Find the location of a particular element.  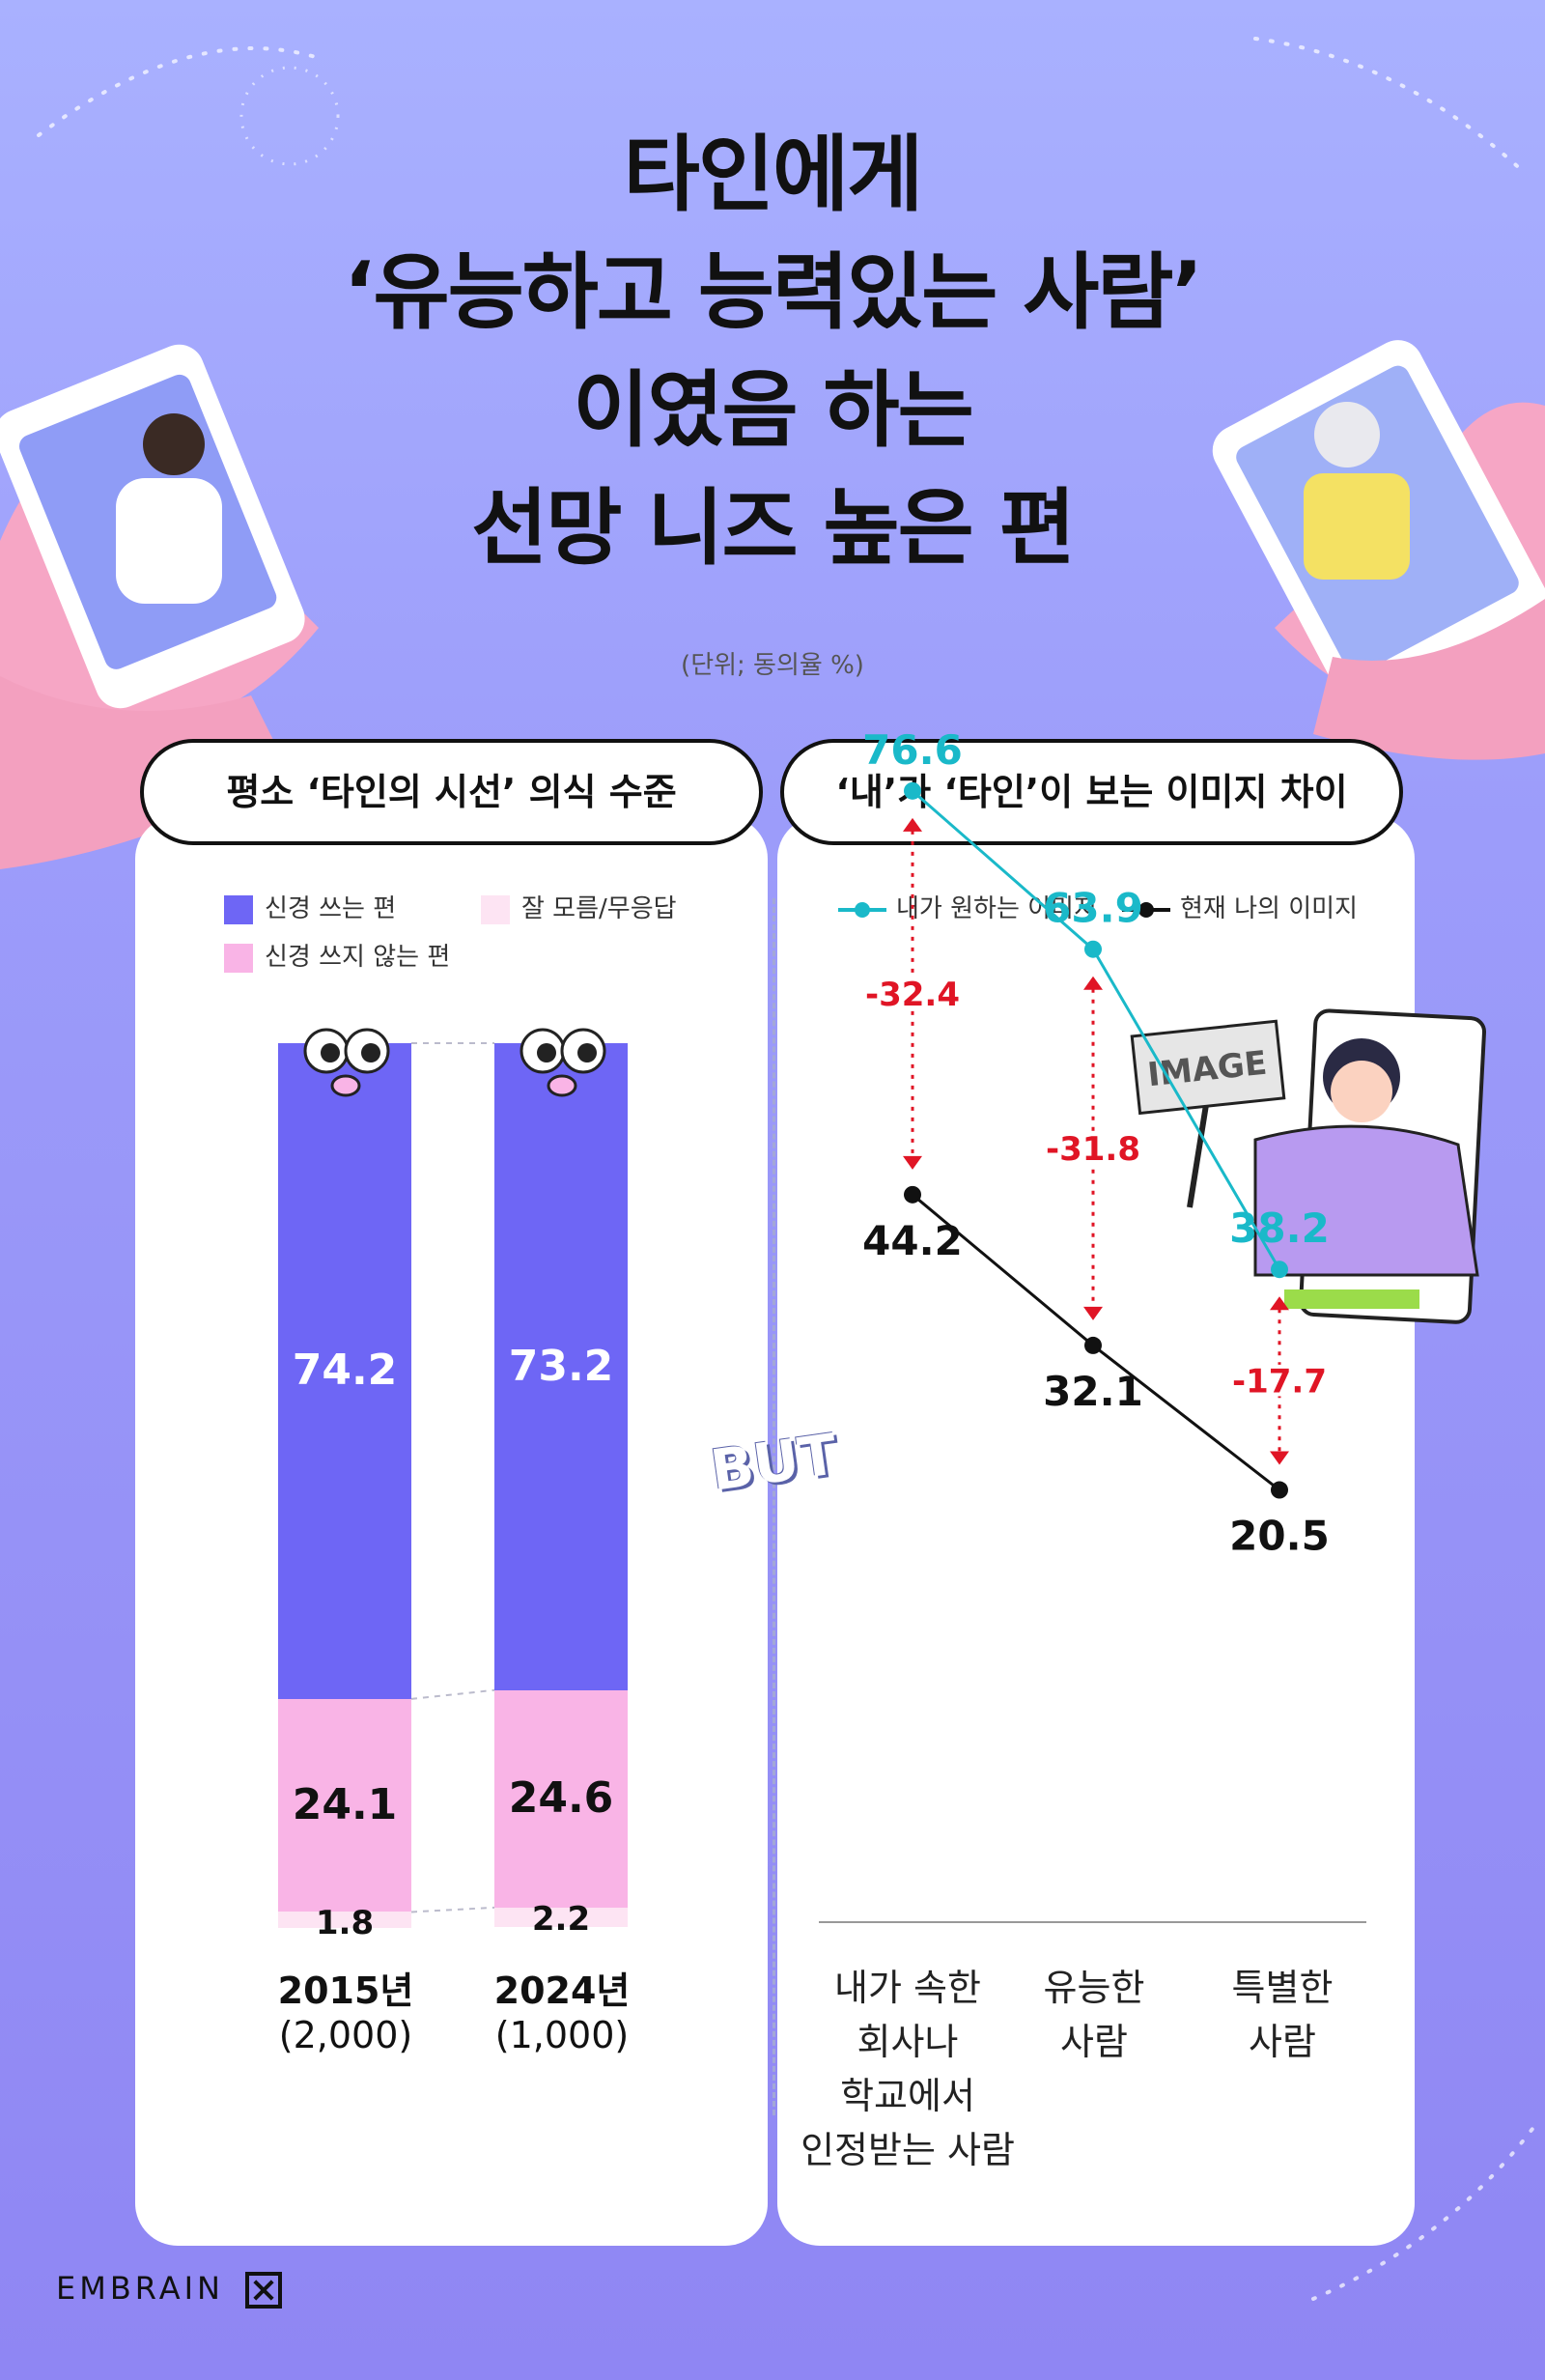

bar-value-label: 73.2 is located at coordinates (561, 1366).